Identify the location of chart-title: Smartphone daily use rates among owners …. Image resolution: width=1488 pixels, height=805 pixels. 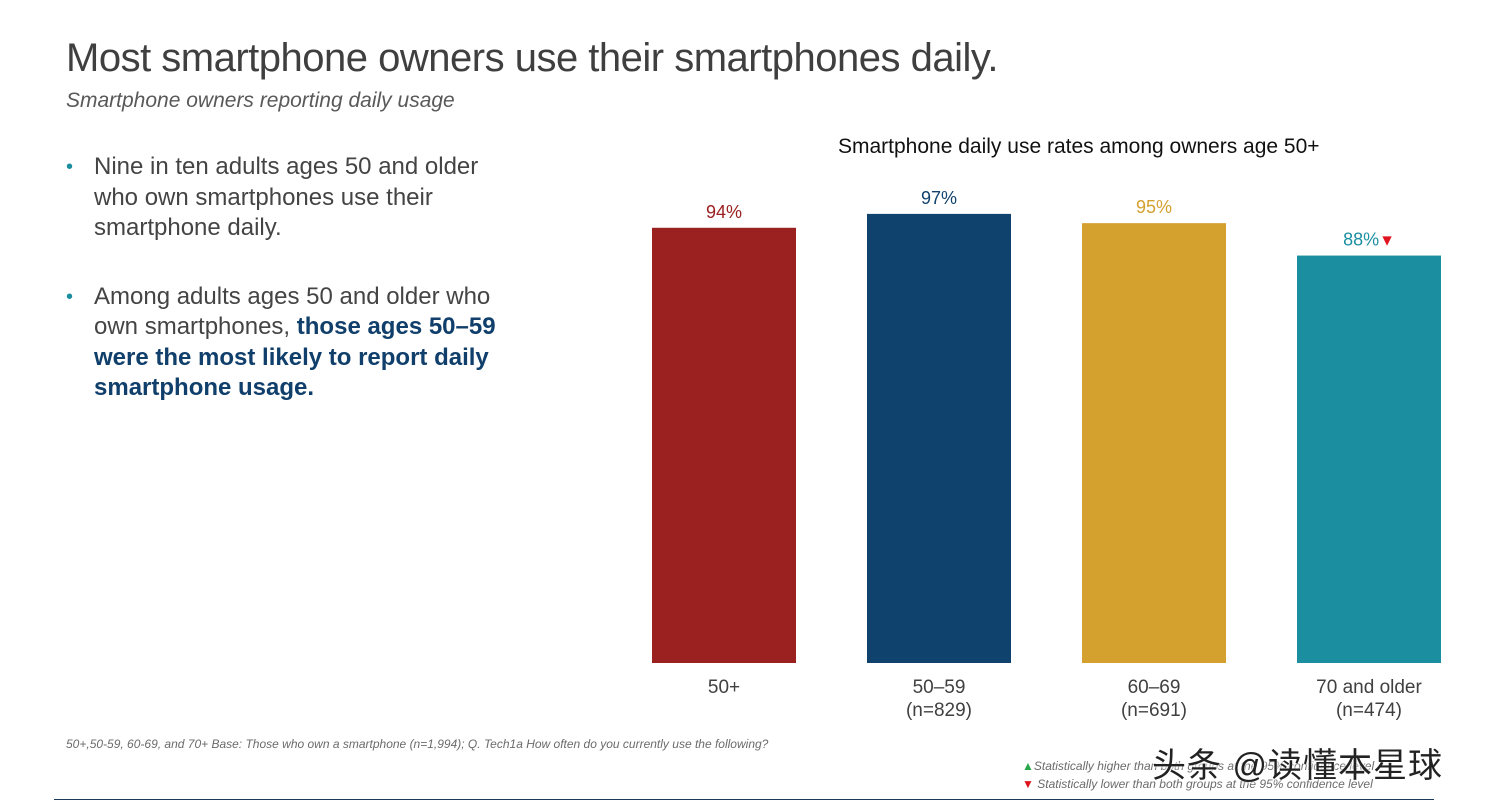
(1079, 146).